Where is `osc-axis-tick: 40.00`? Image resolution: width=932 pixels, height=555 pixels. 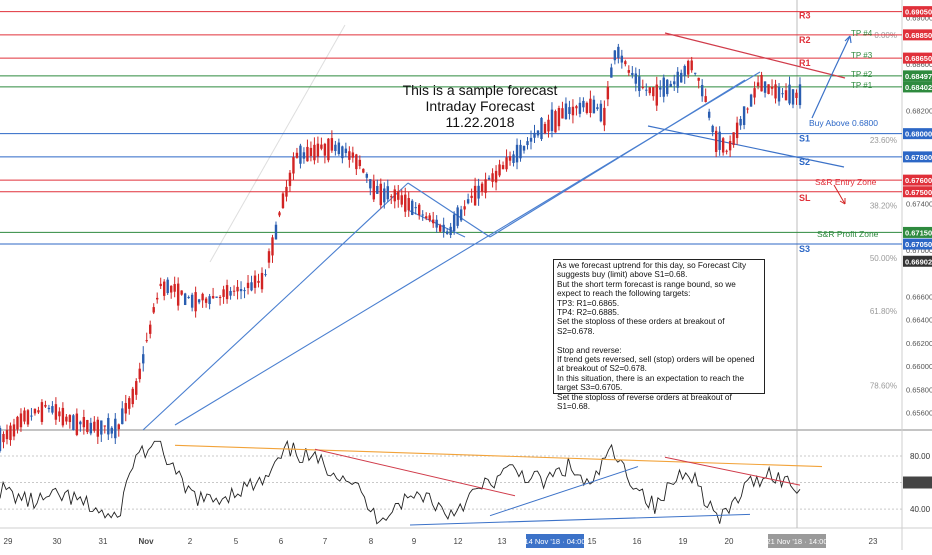
osc-axis-tick: 40.00 is located at coordinates (920, 509).